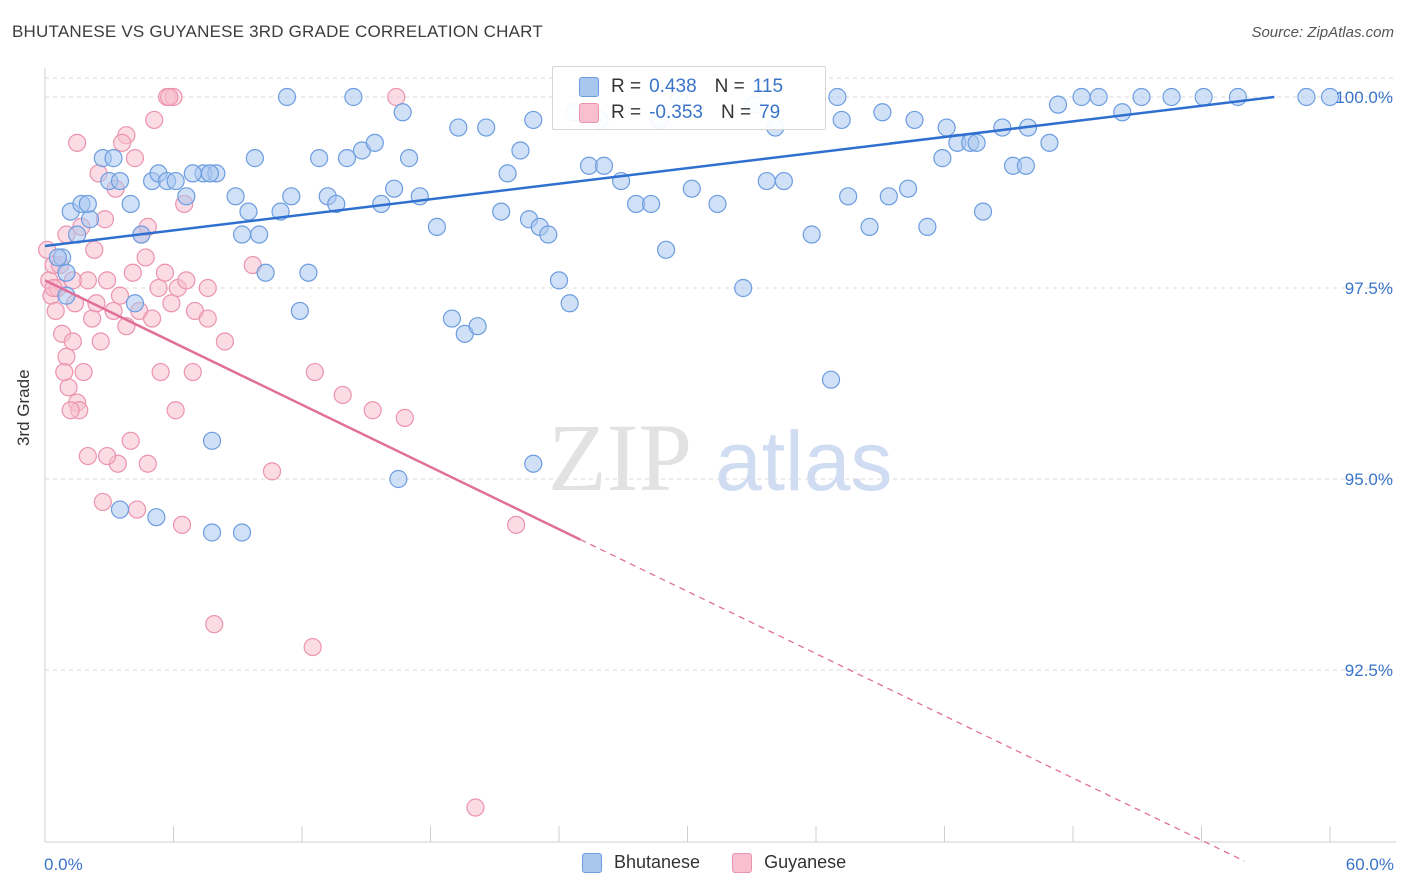 This screenshot has height=892, width=1406. I want to click on y-tick-label: 92.5%, so click(1369, 670).